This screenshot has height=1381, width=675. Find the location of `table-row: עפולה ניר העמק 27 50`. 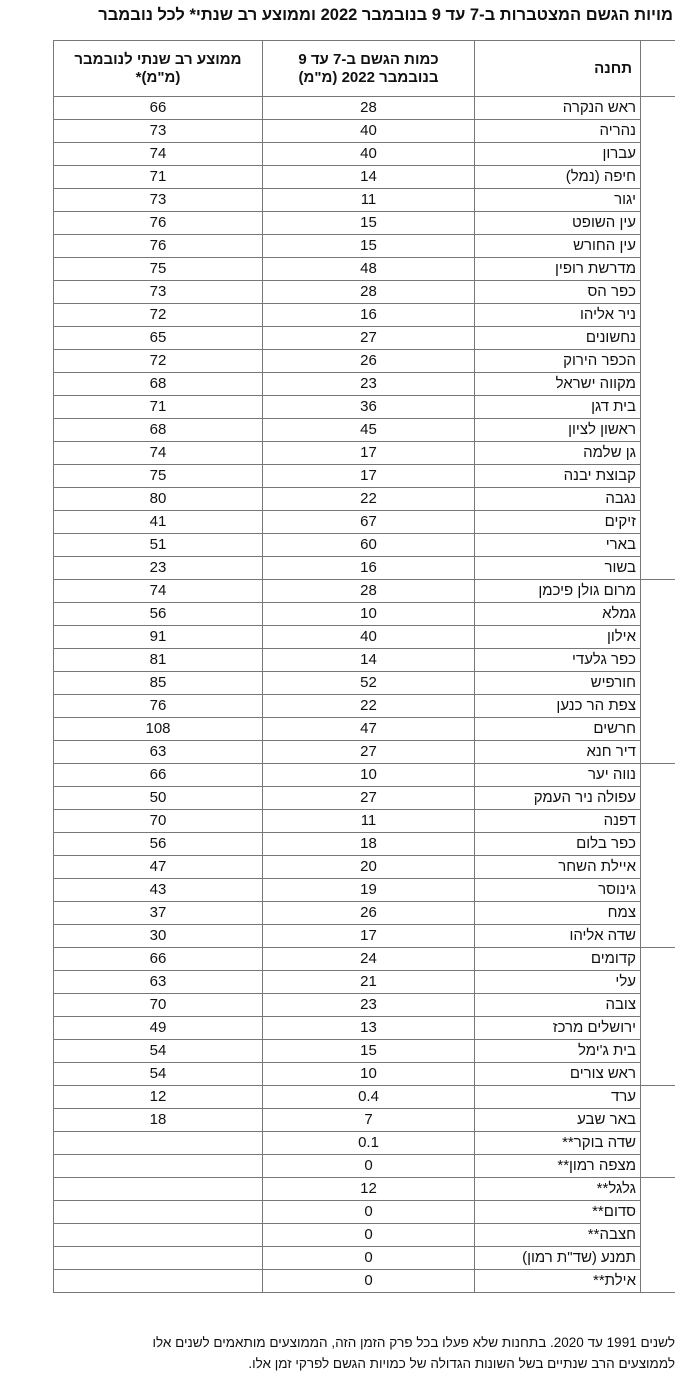

table-row: עפולה ניר העמק 27 50 is located at coordinates (364, 798).